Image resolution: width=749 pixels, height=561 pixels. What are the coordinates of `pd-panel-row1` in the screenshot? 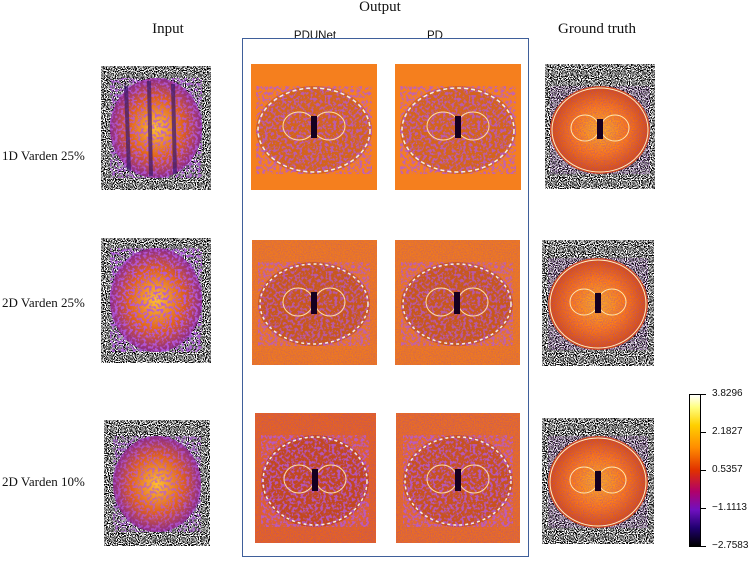 It's located at (458, 127).